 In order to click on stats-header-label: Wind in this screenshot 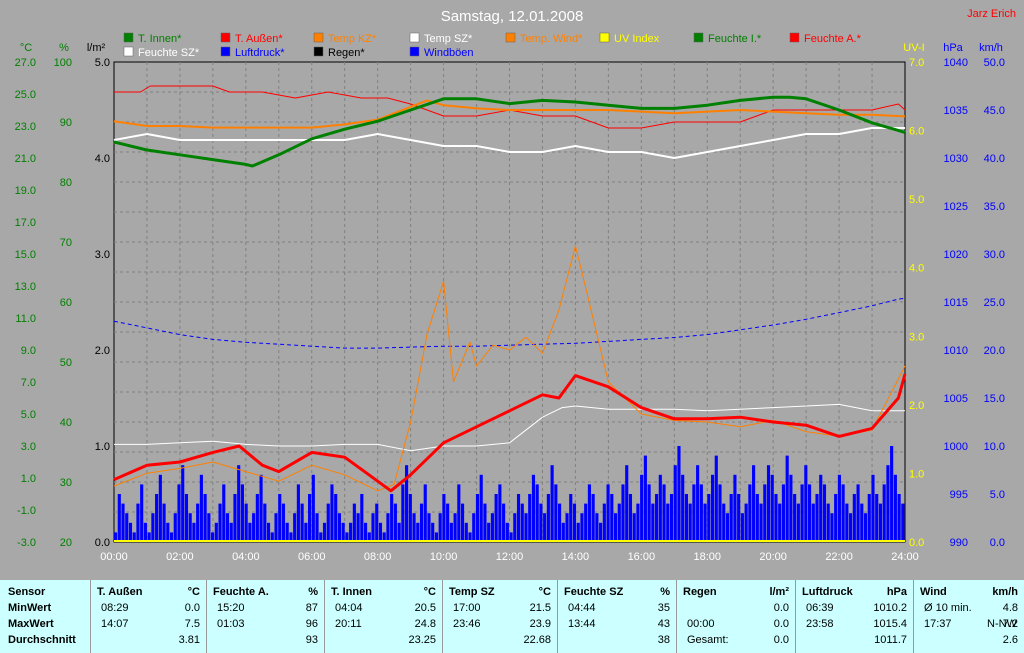, I will do `click(933, 592)`.